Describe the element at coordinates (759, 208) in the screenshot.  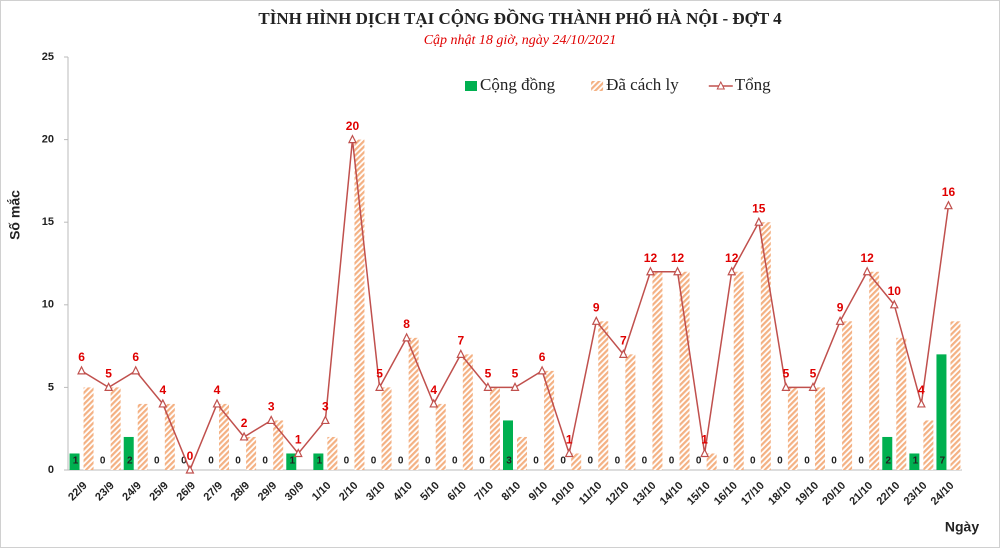
I see `data-label: 15` at that location.